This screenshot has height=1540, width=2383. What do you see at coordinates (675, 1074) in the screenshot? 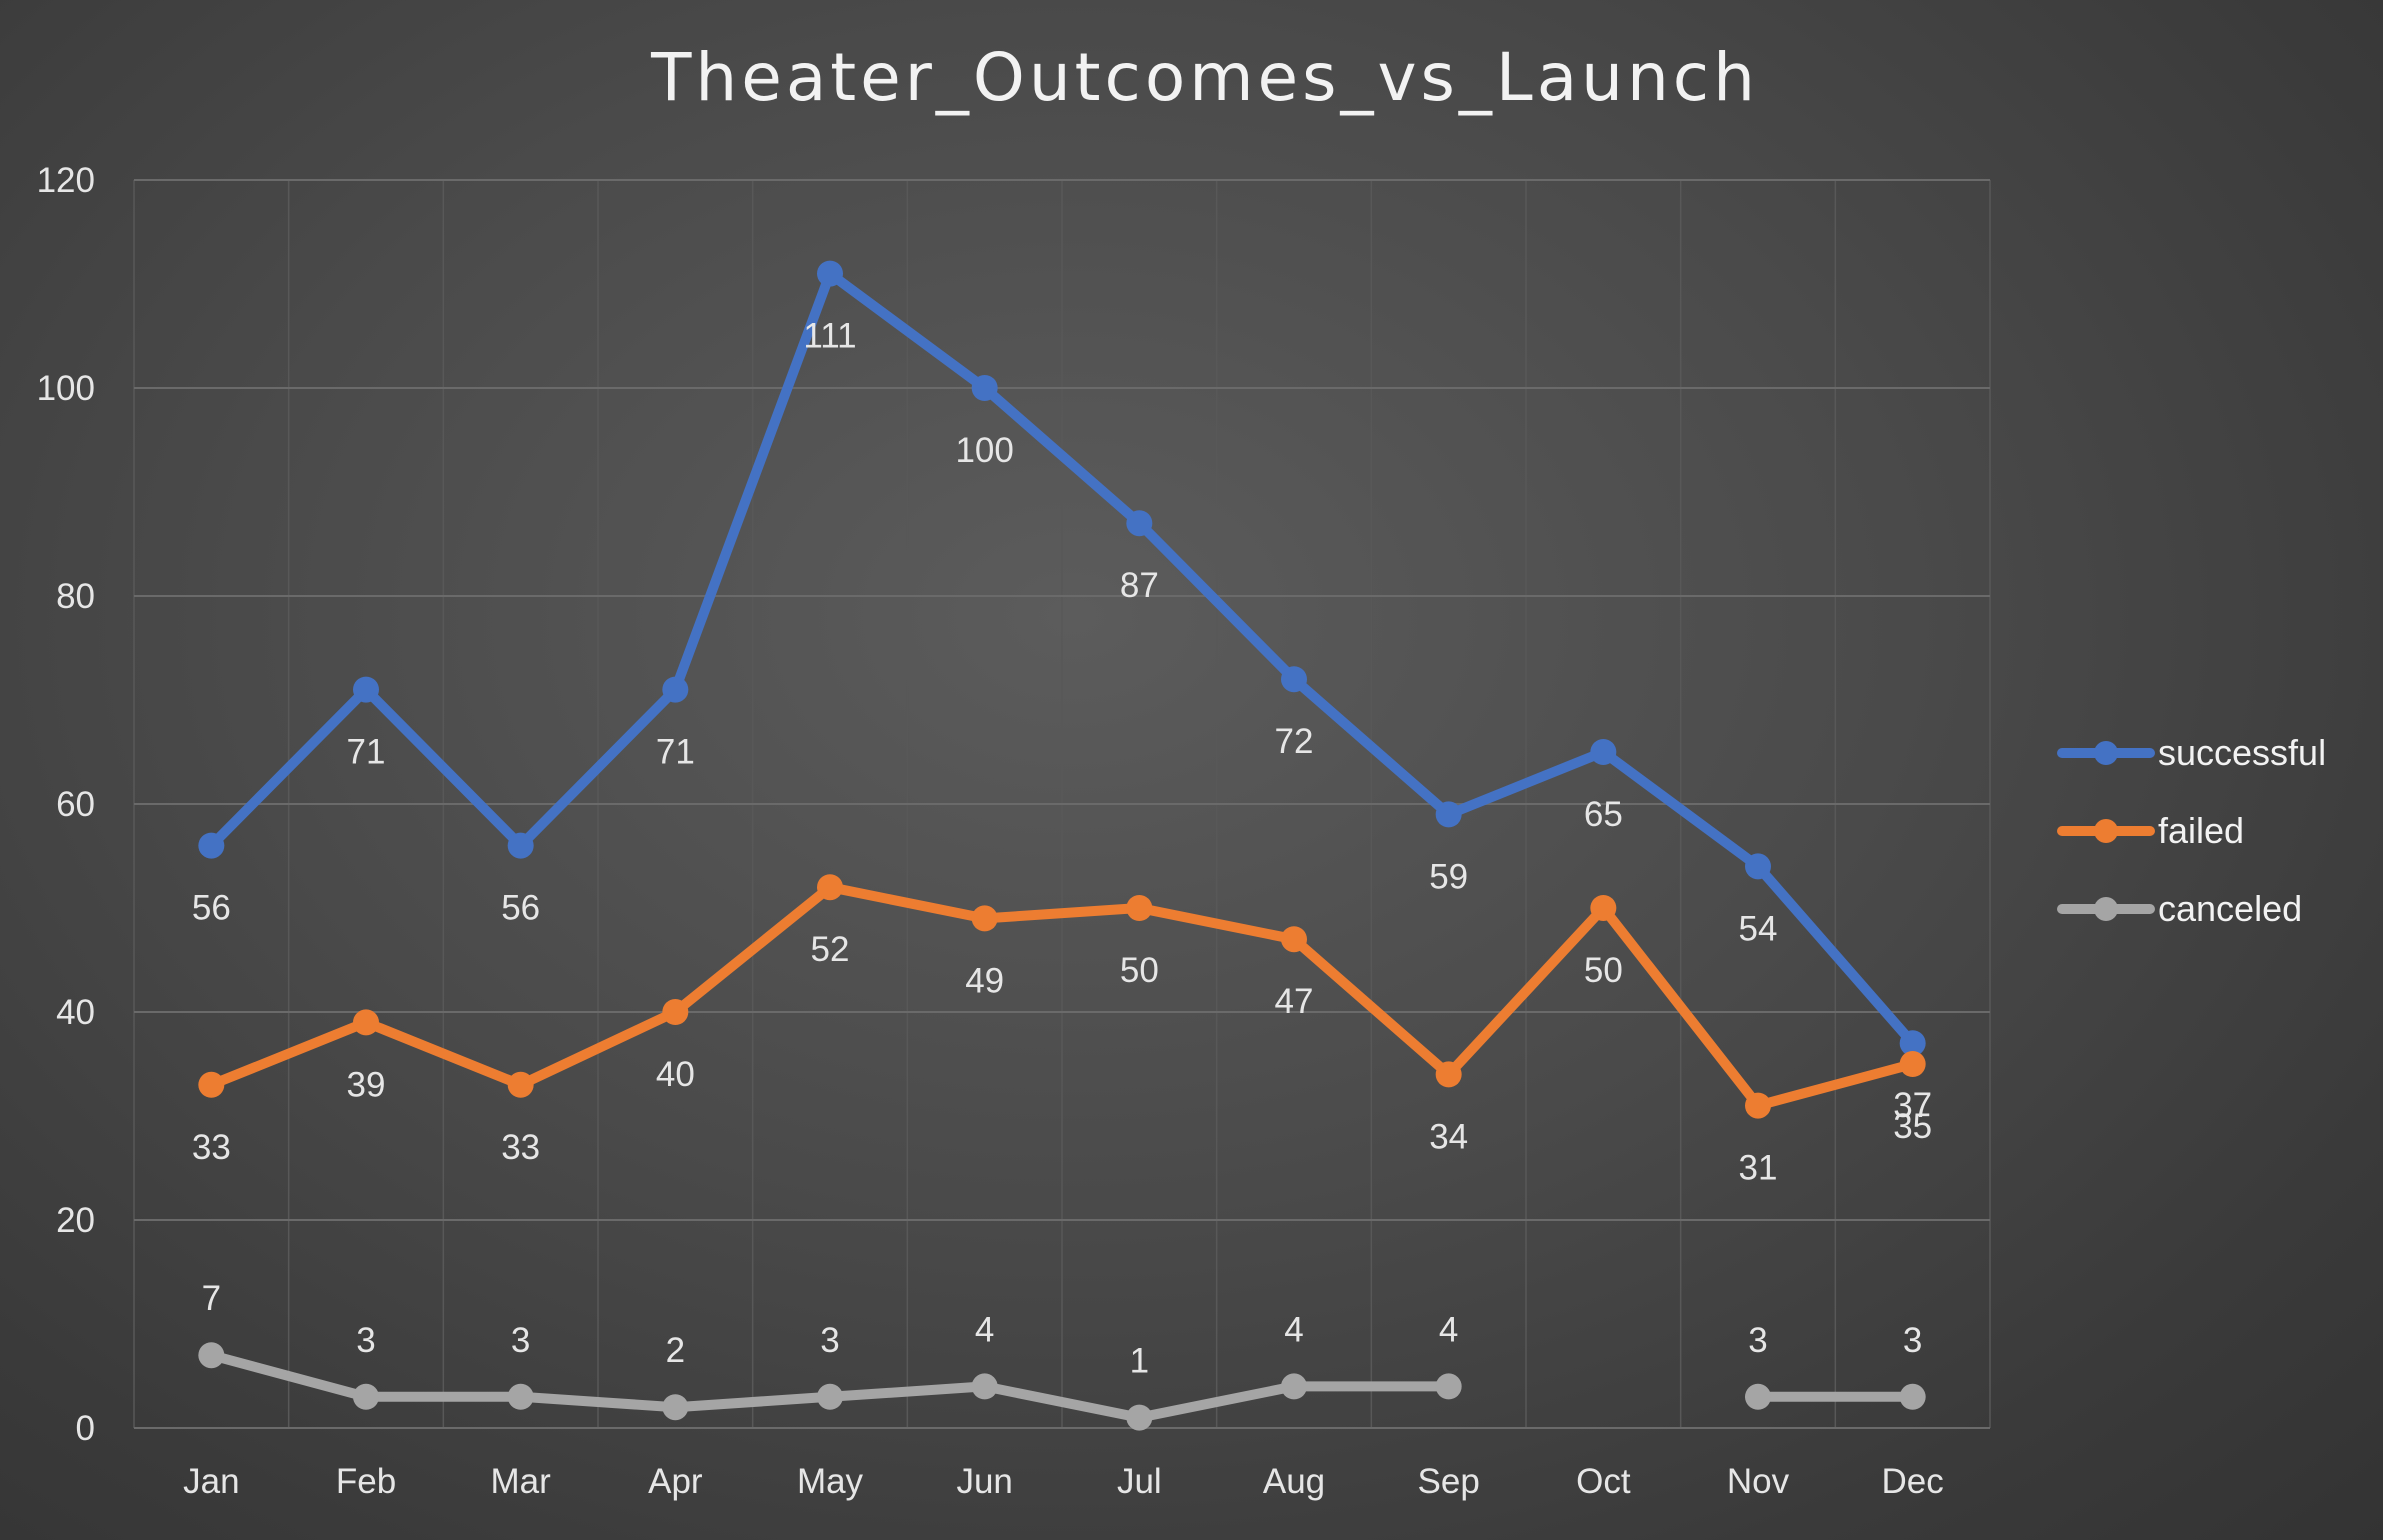
I see `data-label: 40` at bounding box center [675, 1074].